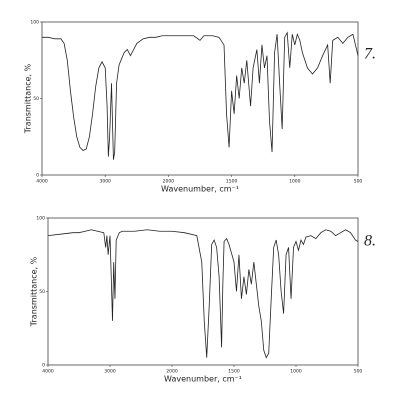 This screenshot has height=400, width=400. Describe the element at coordinates (370, 54) in the screenshot. I see `spectrum-number: 7.` at that location.